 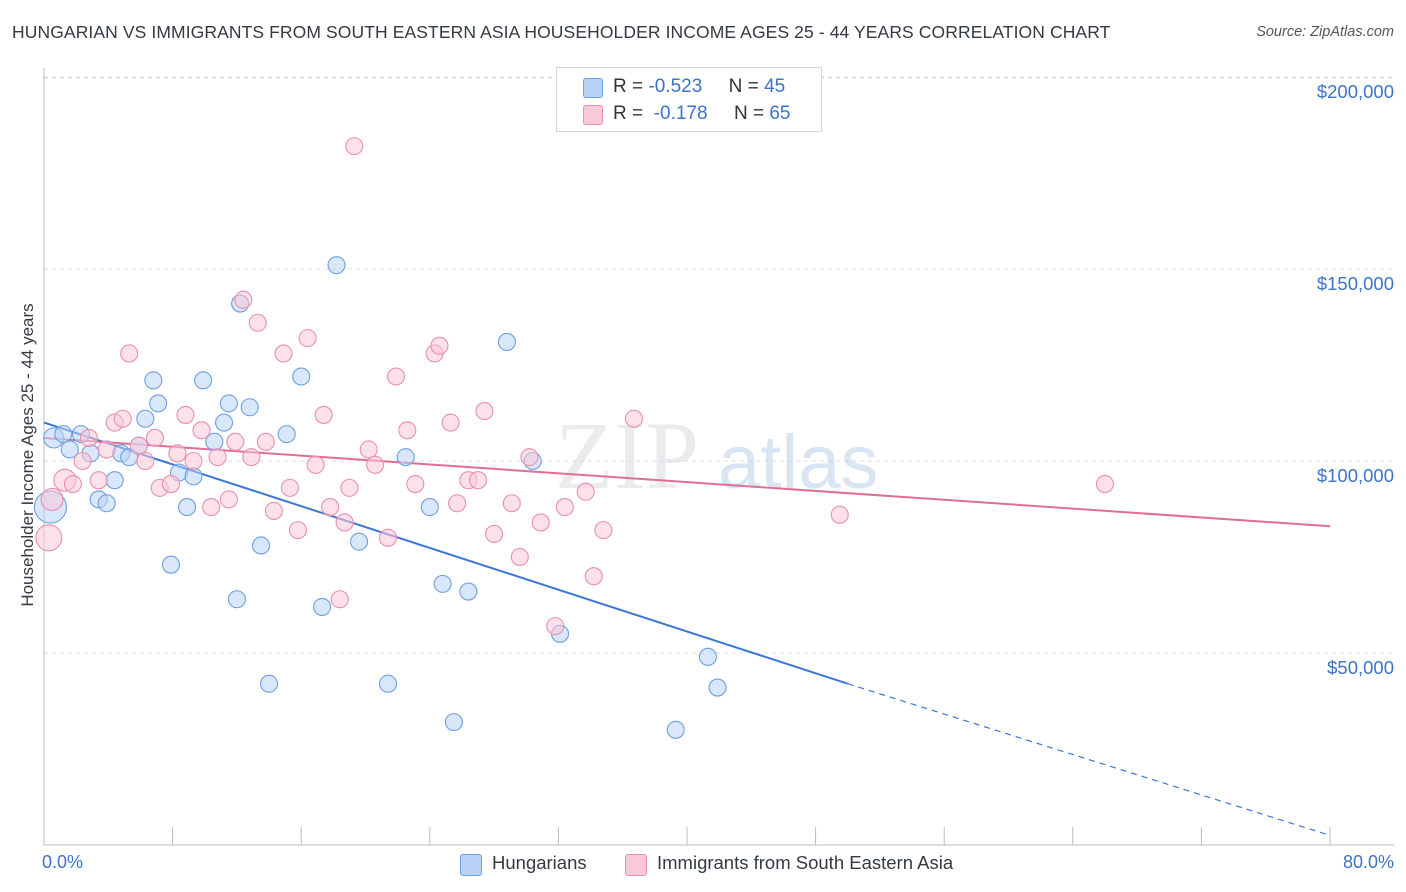 What do you see at coordinates (63, 862) in the screenshot?
I see `x-tick-label-min: 0.0%` at bounding box center [63, 862].